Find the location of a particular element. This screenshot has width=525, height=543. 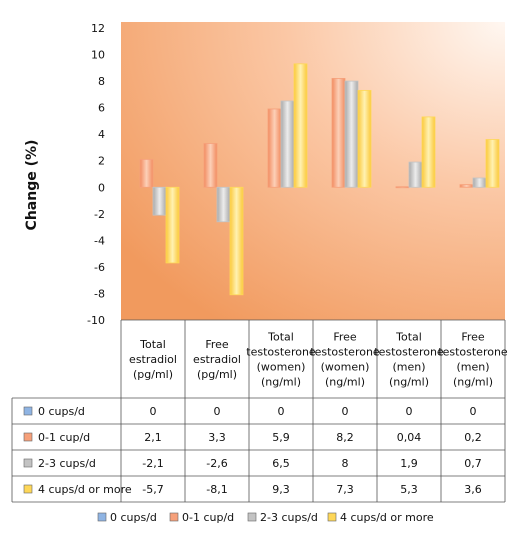

y-tick-label: 0 is located at coordinates (101, 187).